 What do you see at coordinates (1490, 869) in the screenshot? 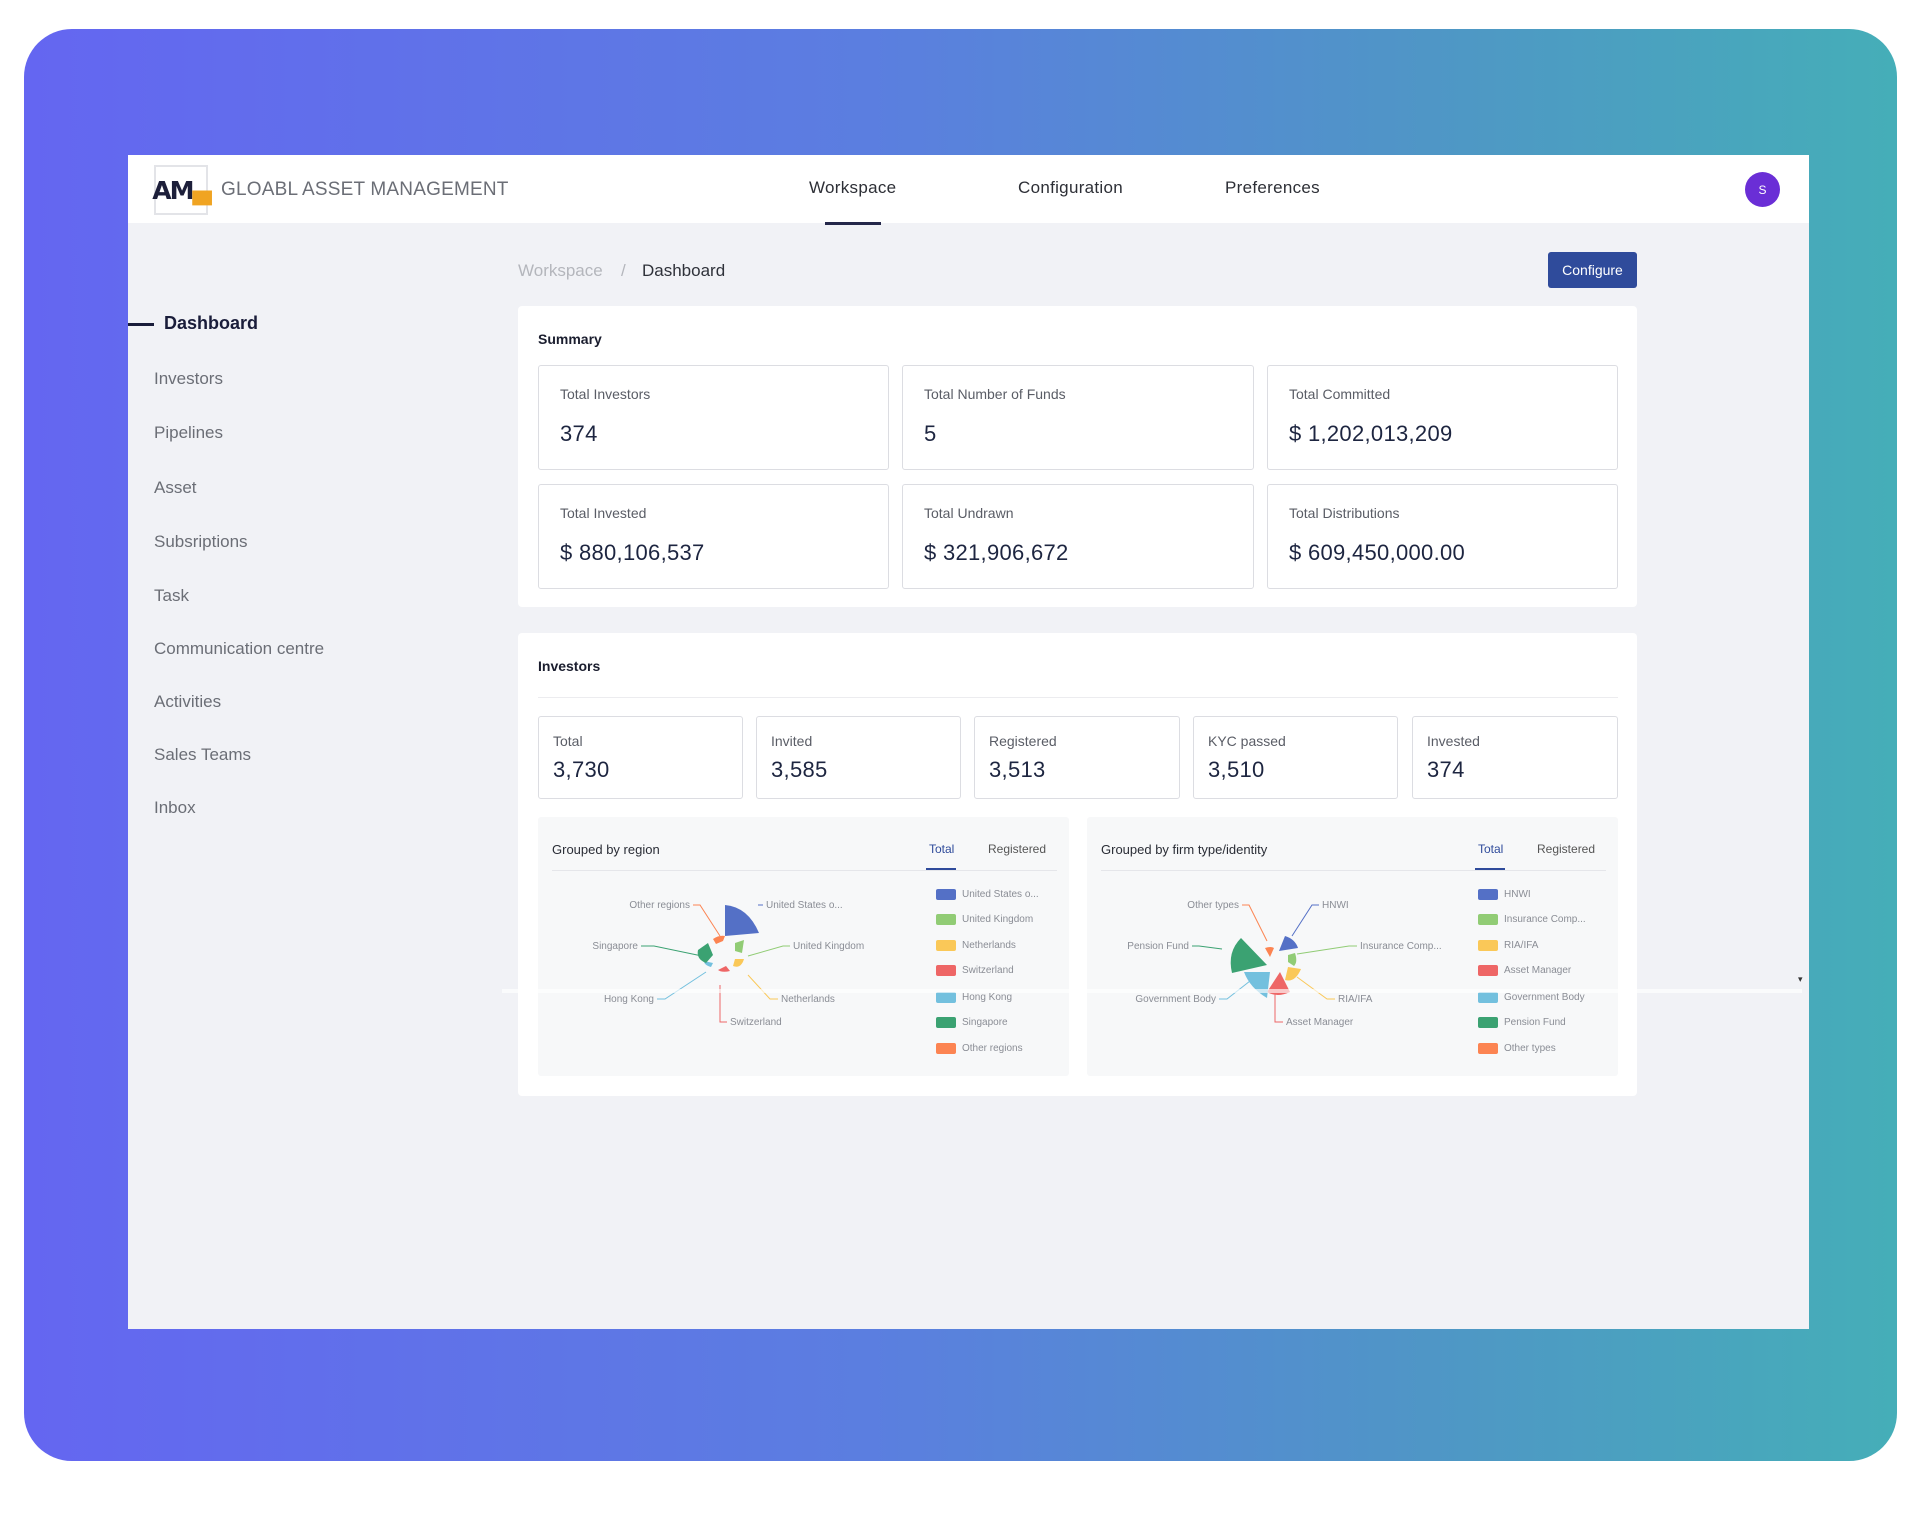
I see `firm-tab-indicator` at bounding box center [1490, 869].